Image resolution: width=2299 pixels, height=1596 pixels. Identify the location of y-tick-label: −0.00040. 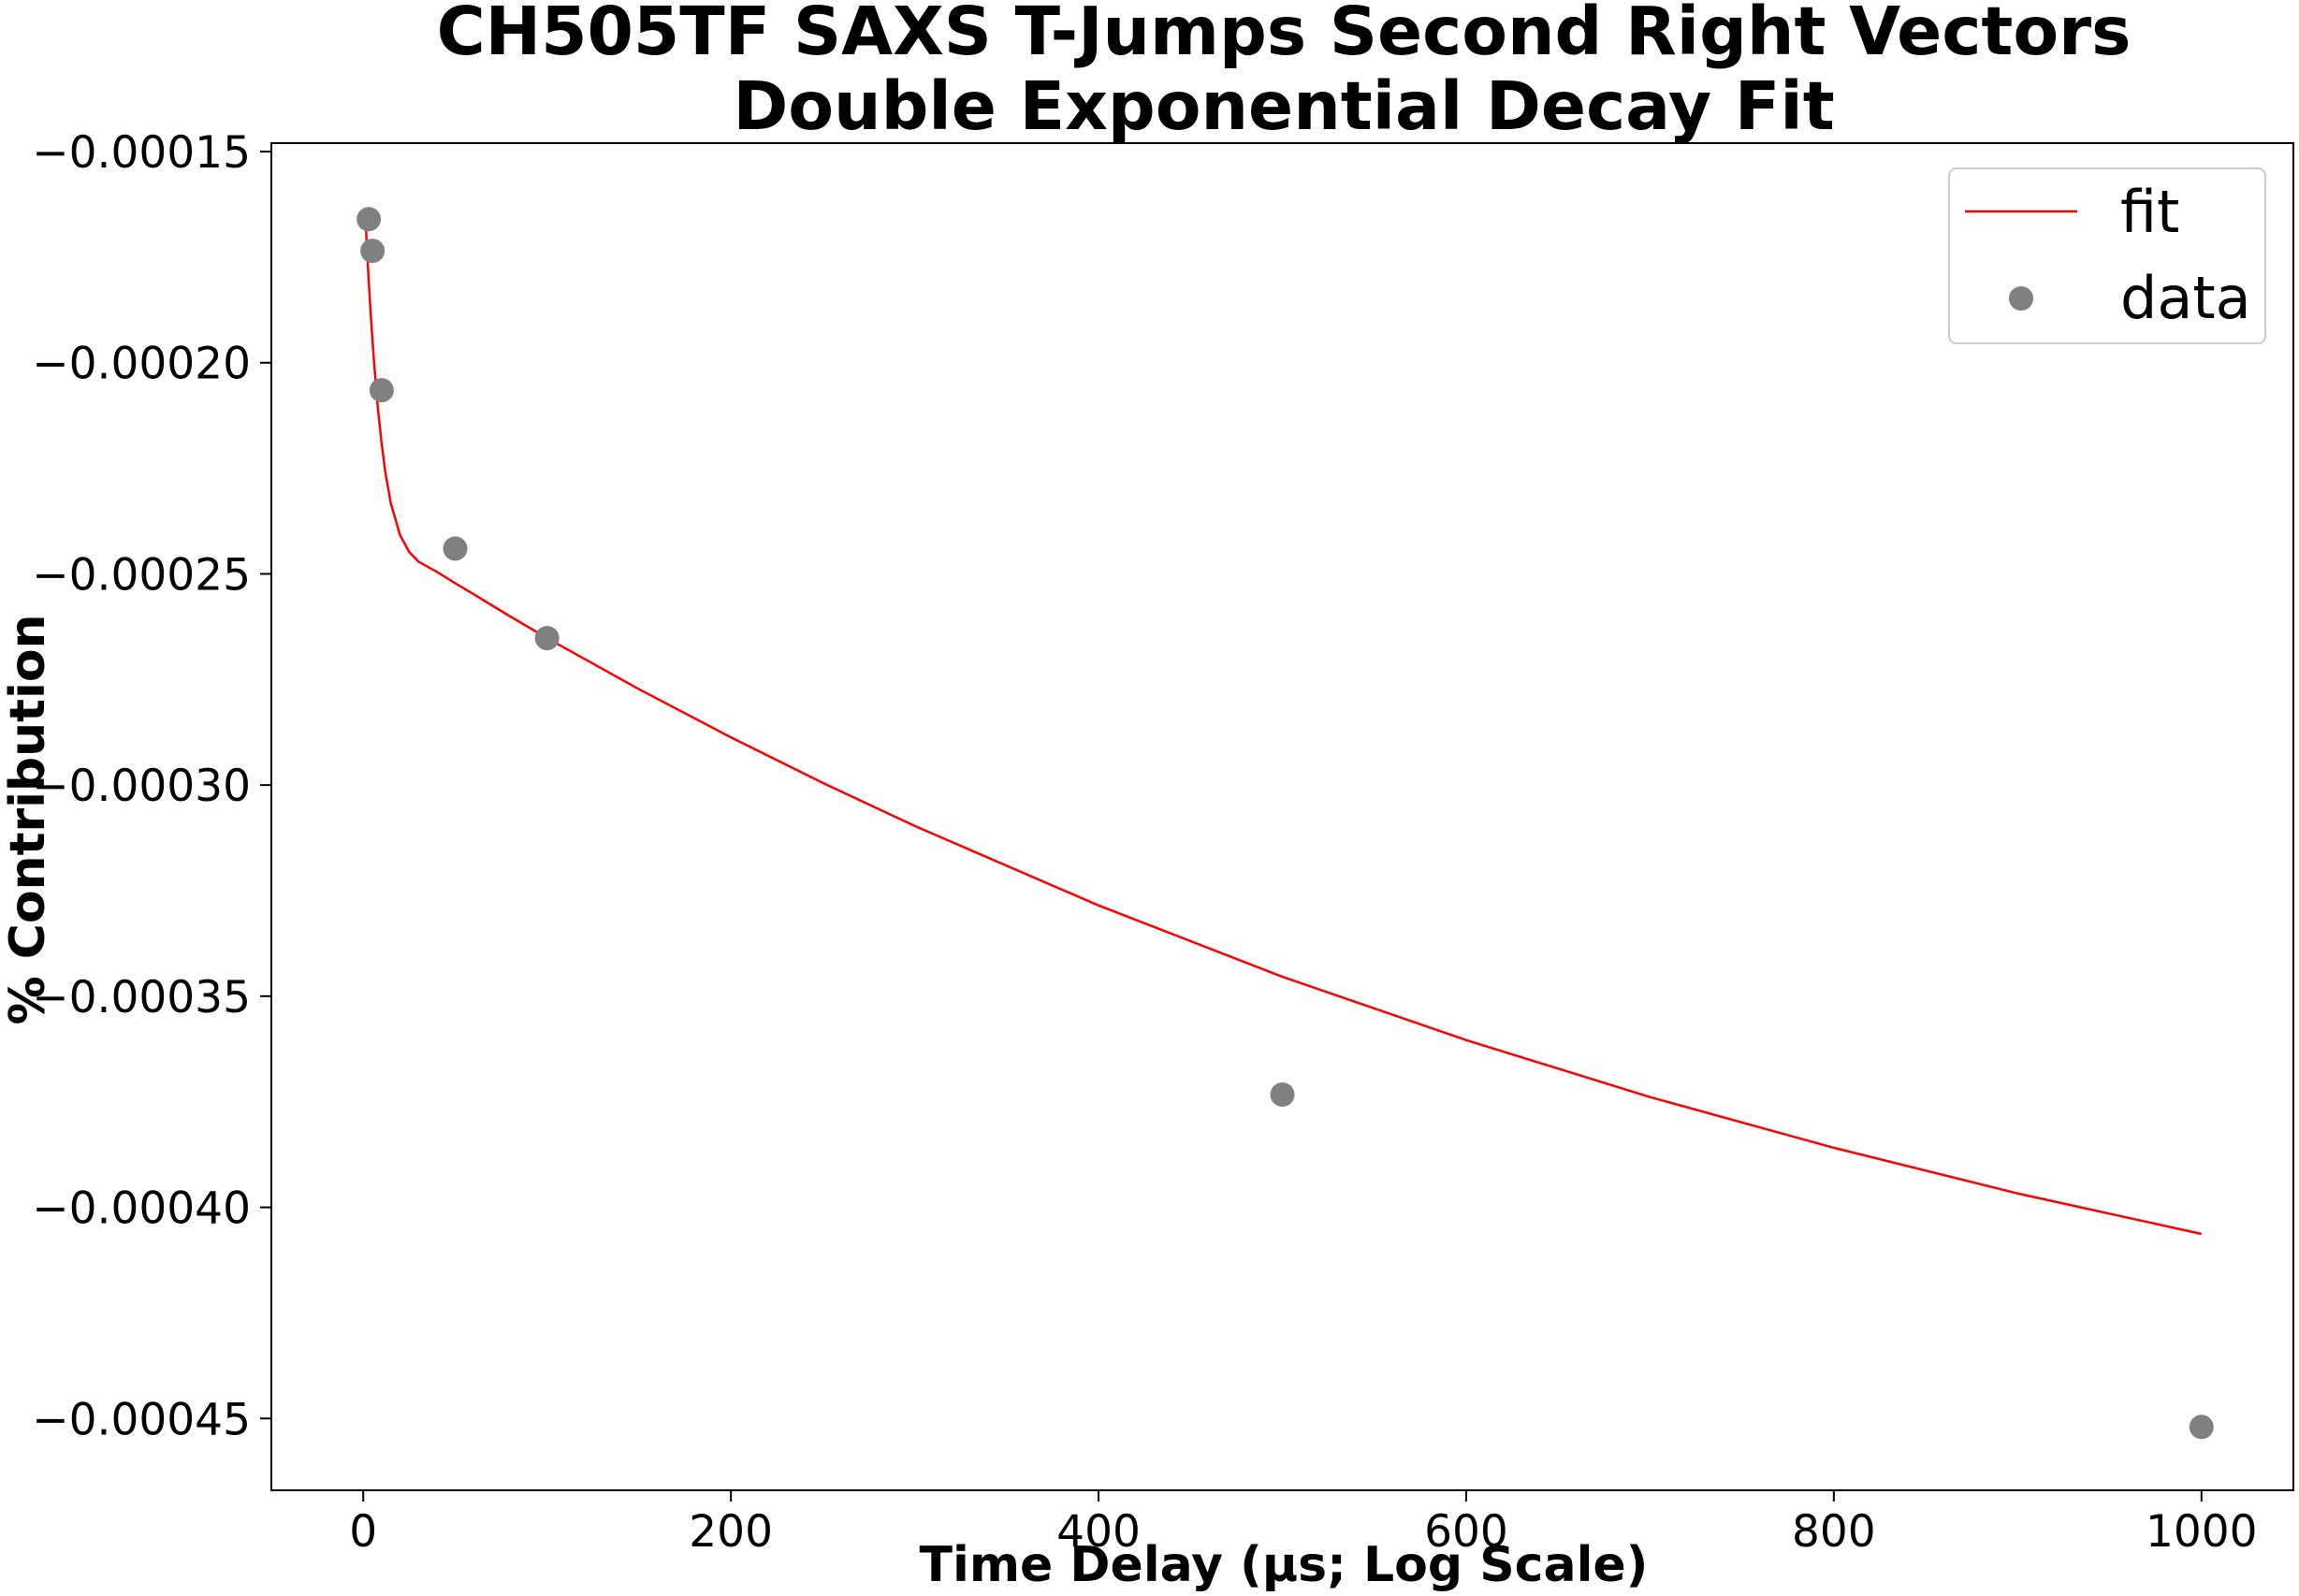
(141, 1209).